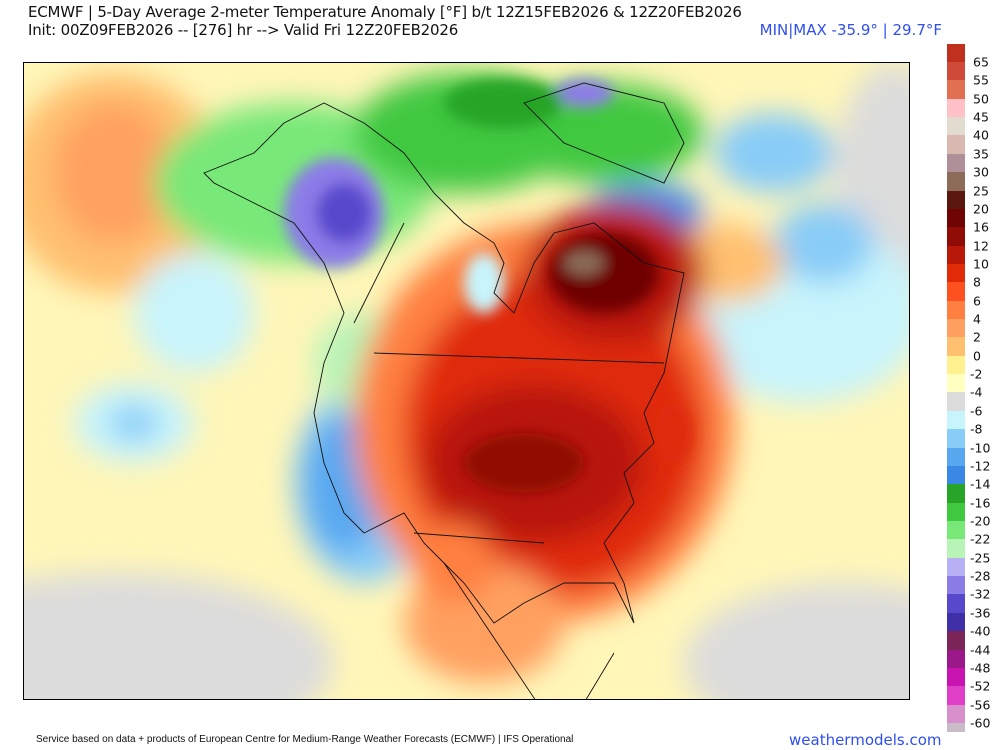 The image size is (1000, 750). Describe the element at coordinates (976, 429) in the screenshot. I see `colorbar-label: -8` at that location.